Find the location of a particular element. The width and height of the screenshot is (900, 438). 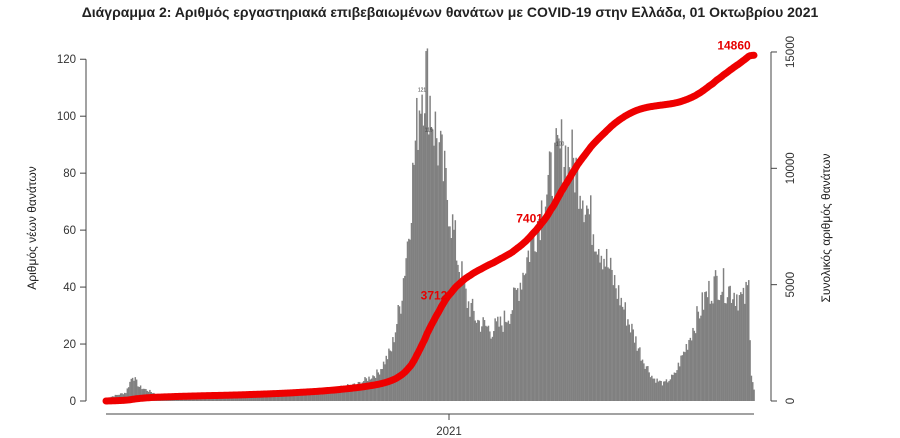

peak-label: 121 is located at coordinates (422, 91).